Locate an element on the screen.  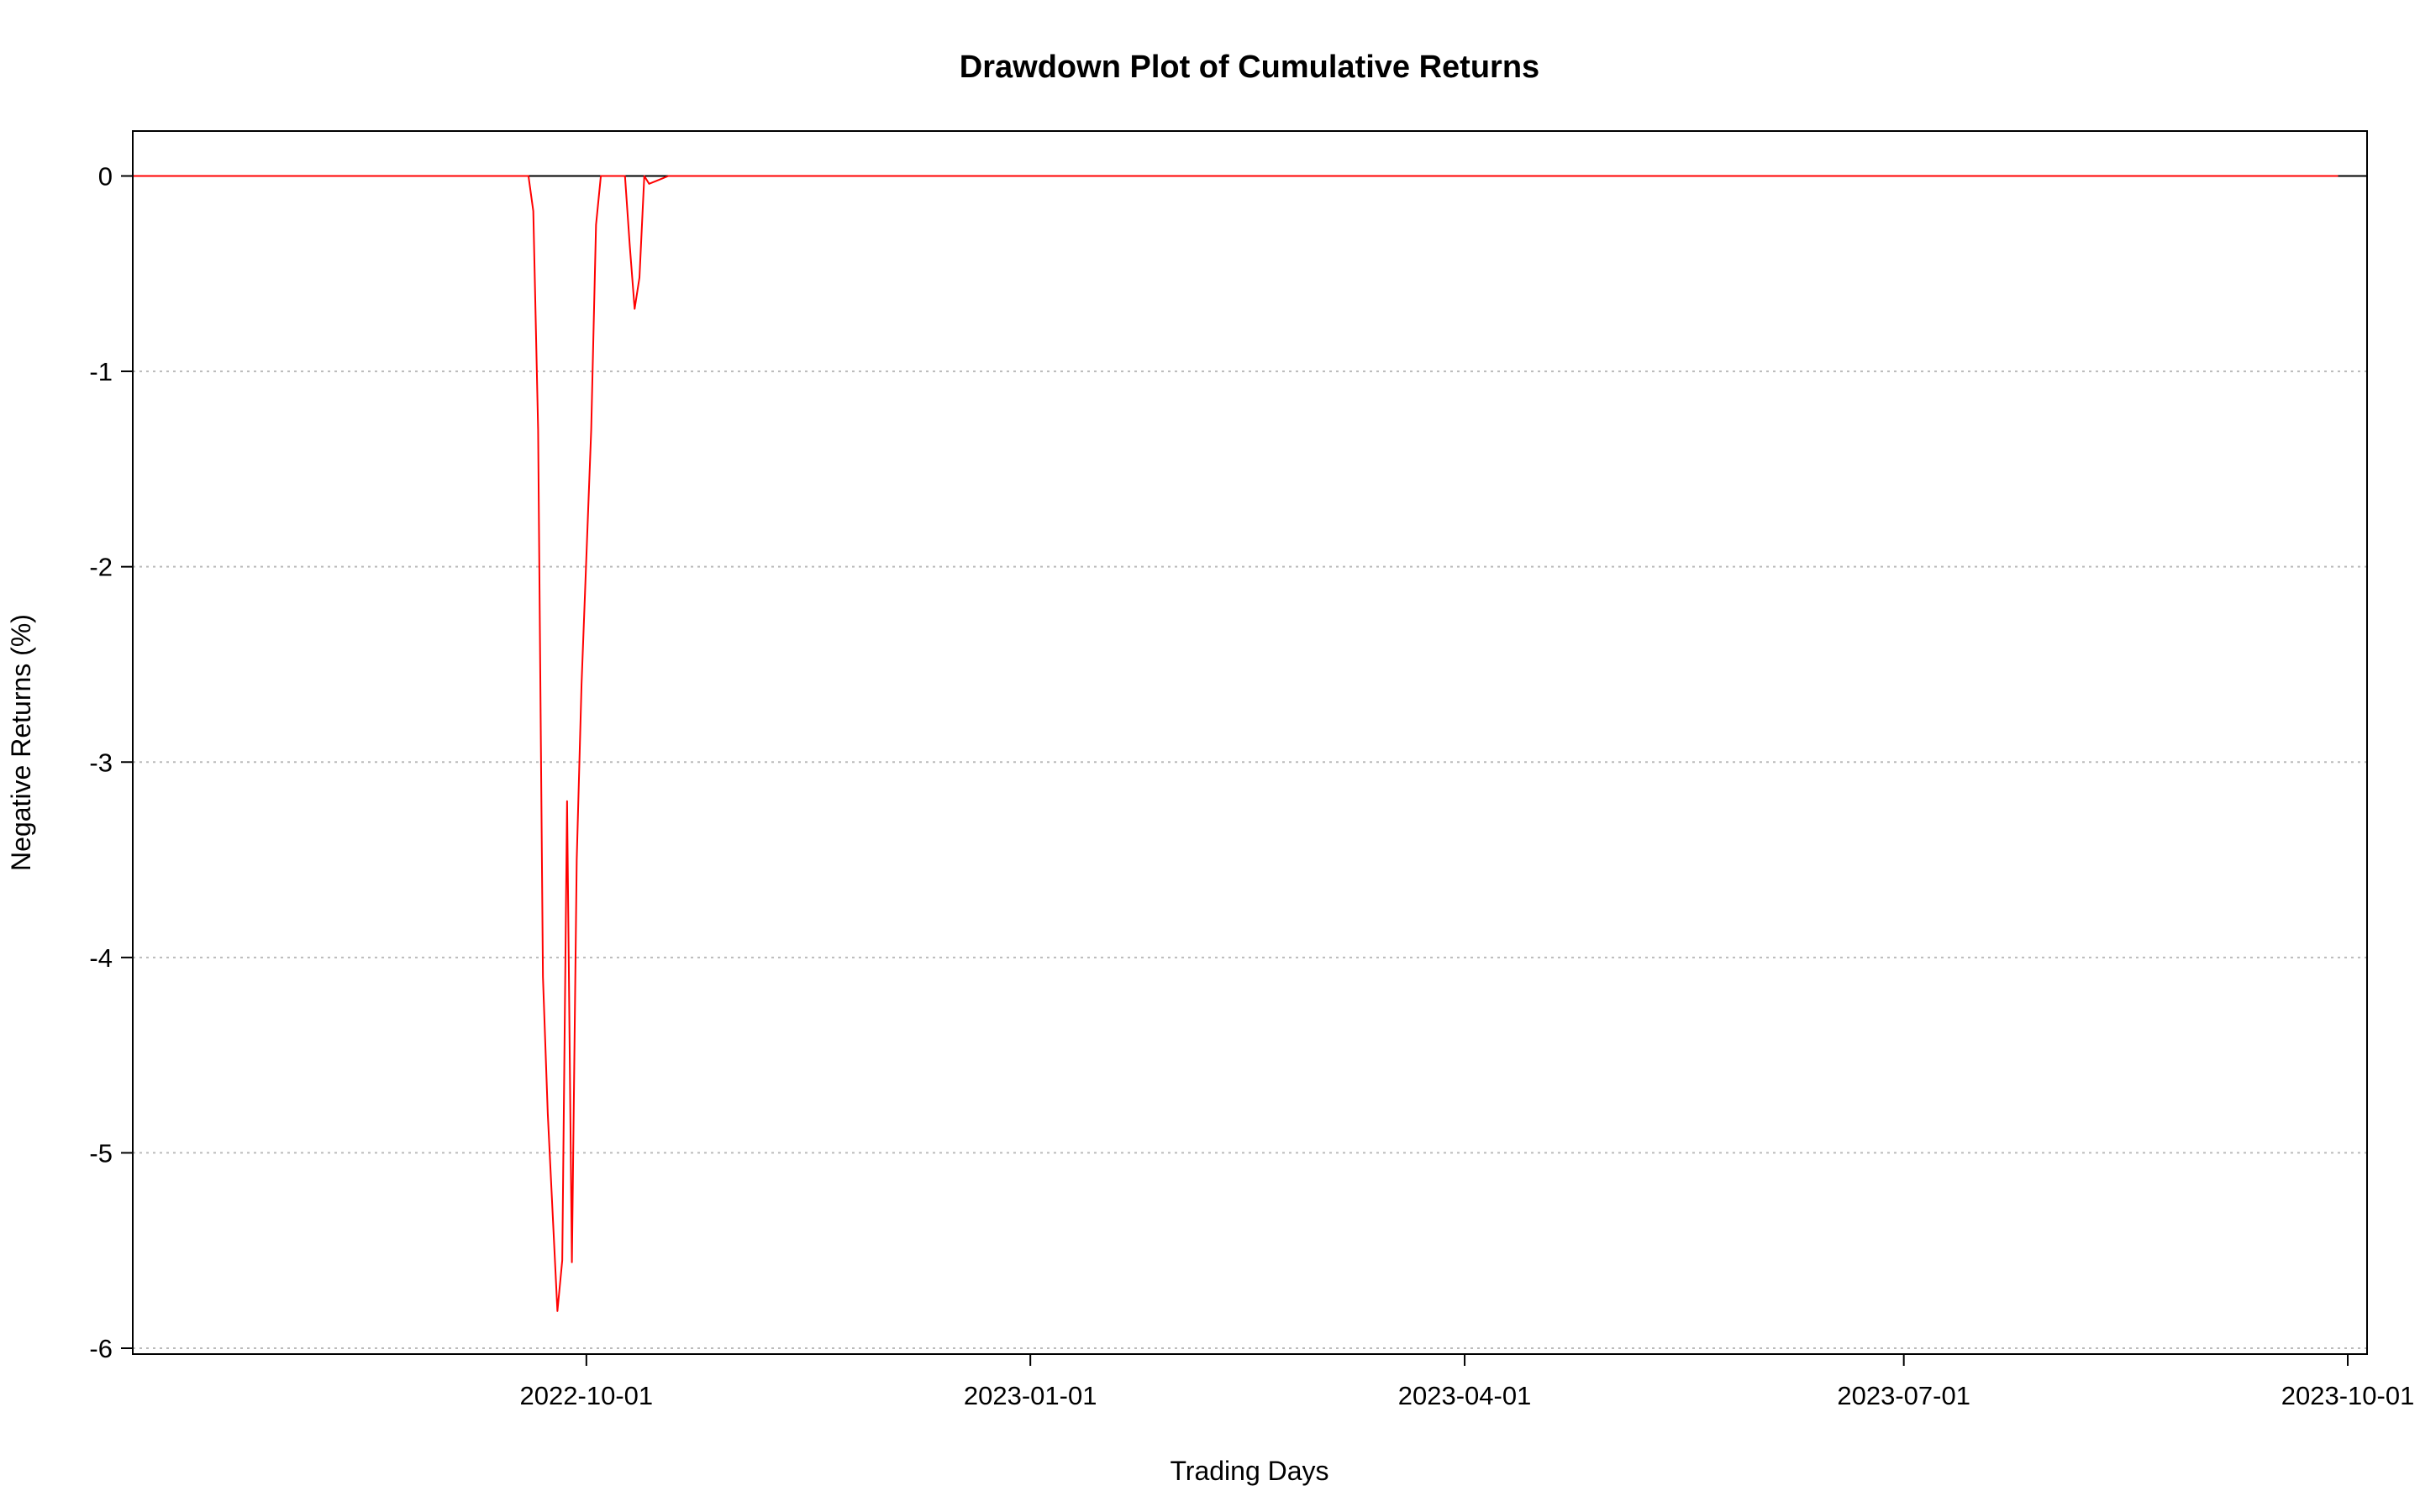
chart-title: Drawdown Plot of Cumulative Returns is located at coordinates (1249, 67).